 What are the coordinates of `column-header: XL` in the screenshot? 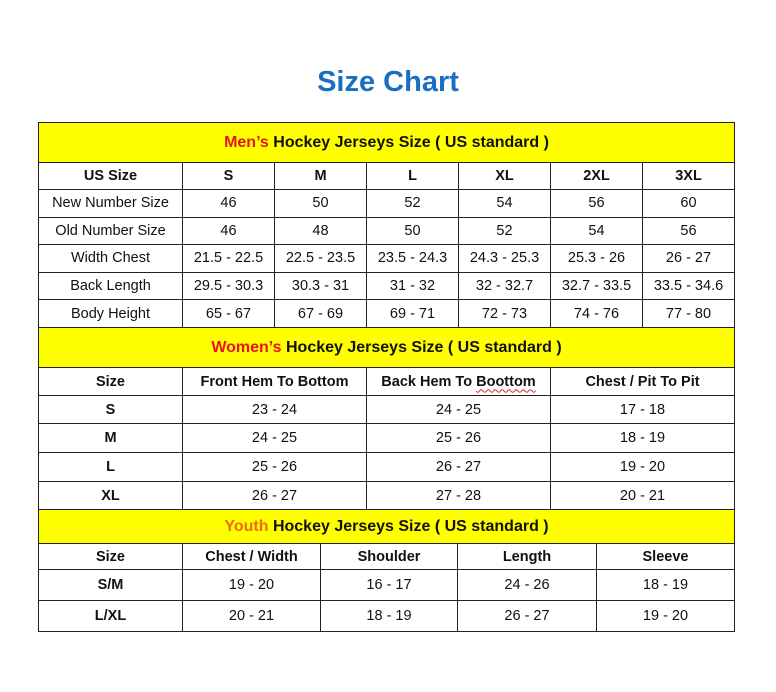 It's located at (504, 176).